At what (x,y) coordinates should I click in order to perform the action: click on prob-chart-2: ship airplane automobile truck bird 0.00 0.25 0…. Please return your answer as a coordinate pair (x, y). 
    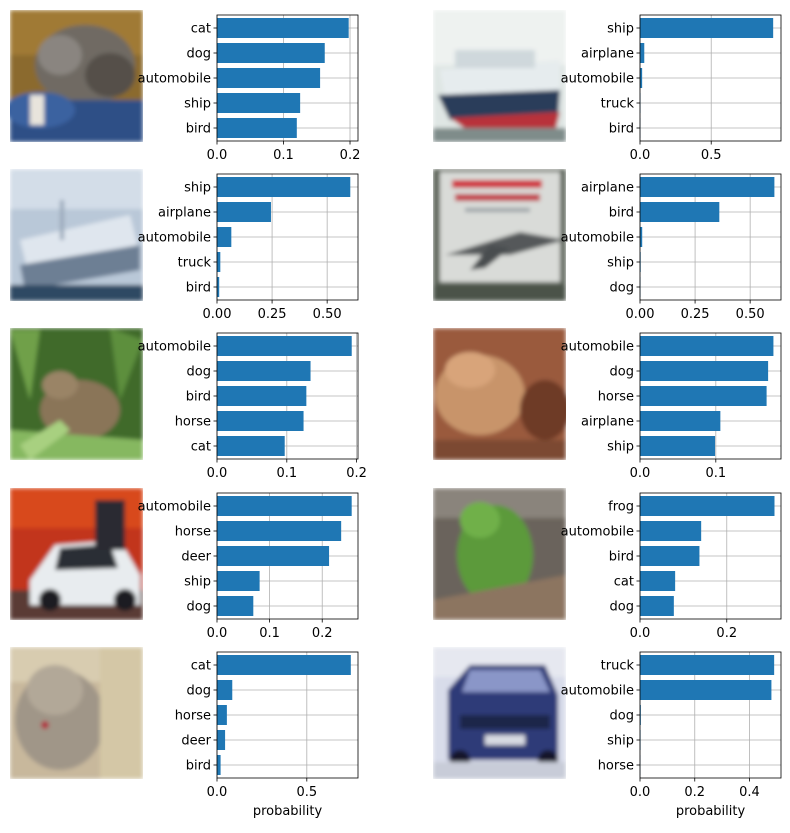
    Looking at the image, I should click on (248, 247).